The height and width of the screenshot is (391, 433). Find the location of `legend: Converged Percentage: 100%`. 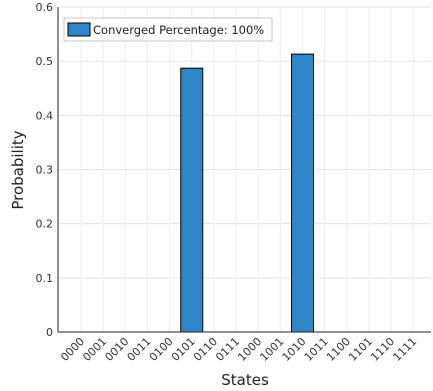

legend: Converged Percentage: 100% is located at coordinates (168, 29).